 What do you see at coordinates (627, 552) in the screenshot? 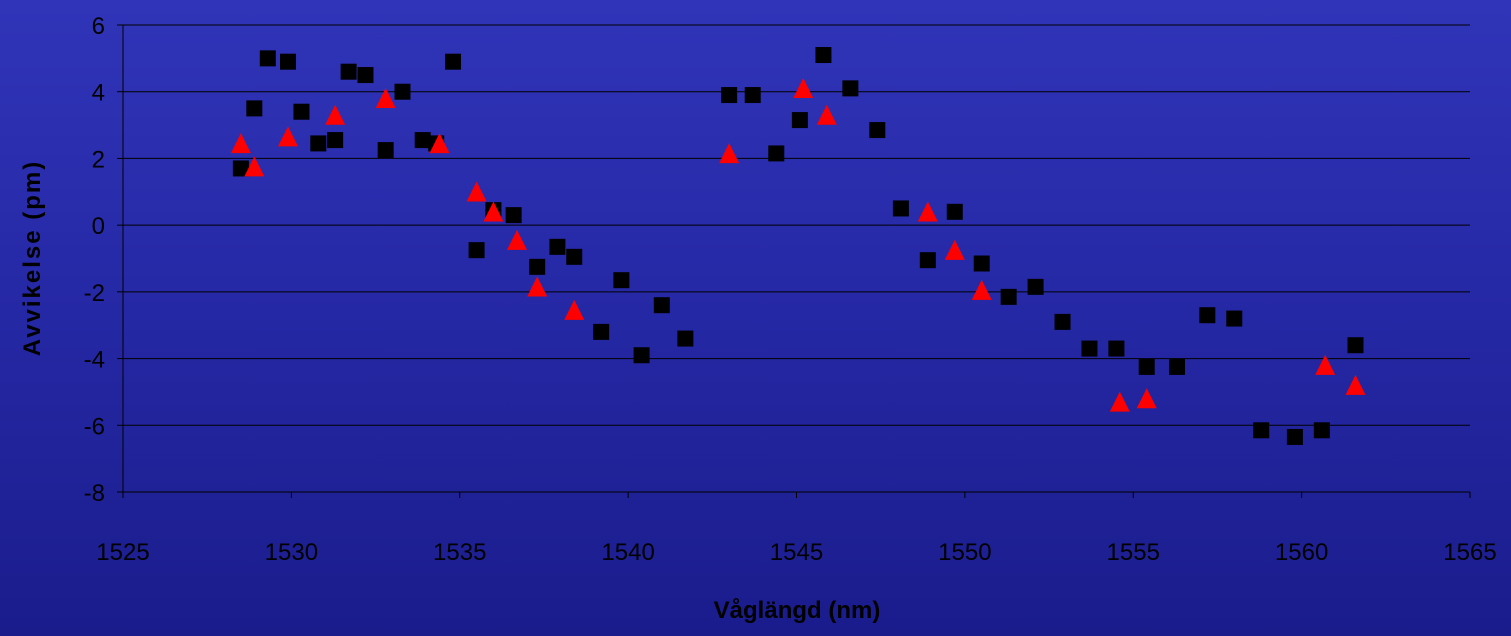
I see `x-tick-label: 1540` at bounding box center [627, 552].